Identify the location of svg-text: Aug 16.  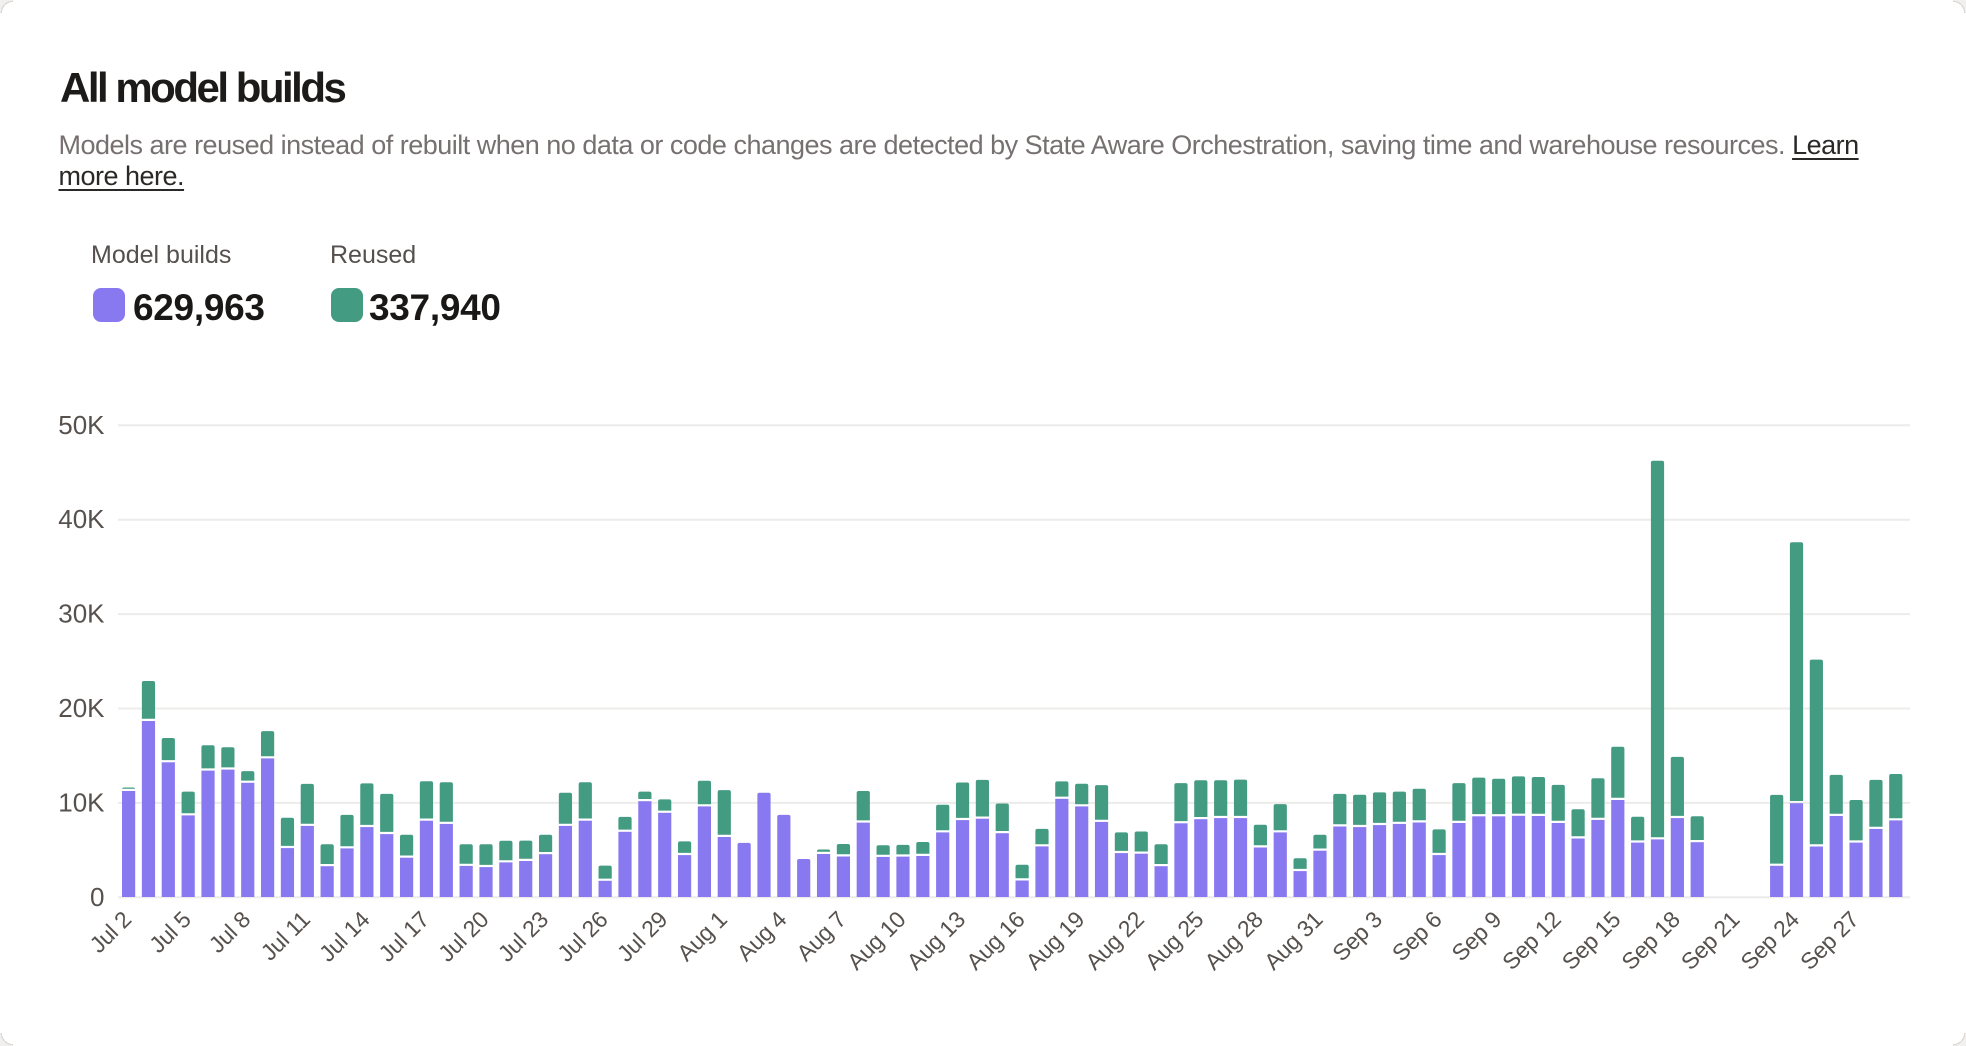
(995, 940).